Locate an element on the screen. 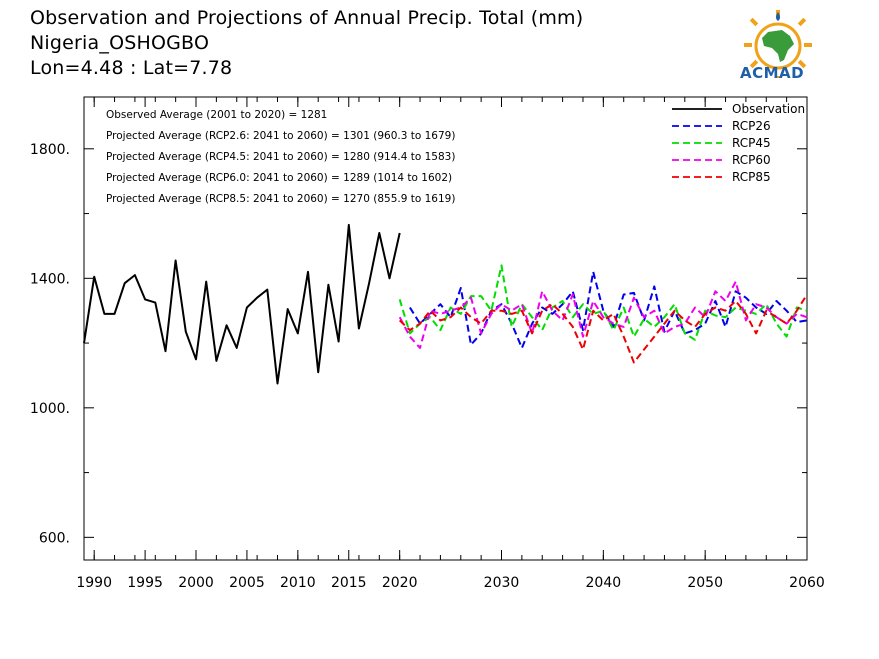 This screenshot has height=659, width=879. series-line-rcp45 is located at coordinates (603, 302).